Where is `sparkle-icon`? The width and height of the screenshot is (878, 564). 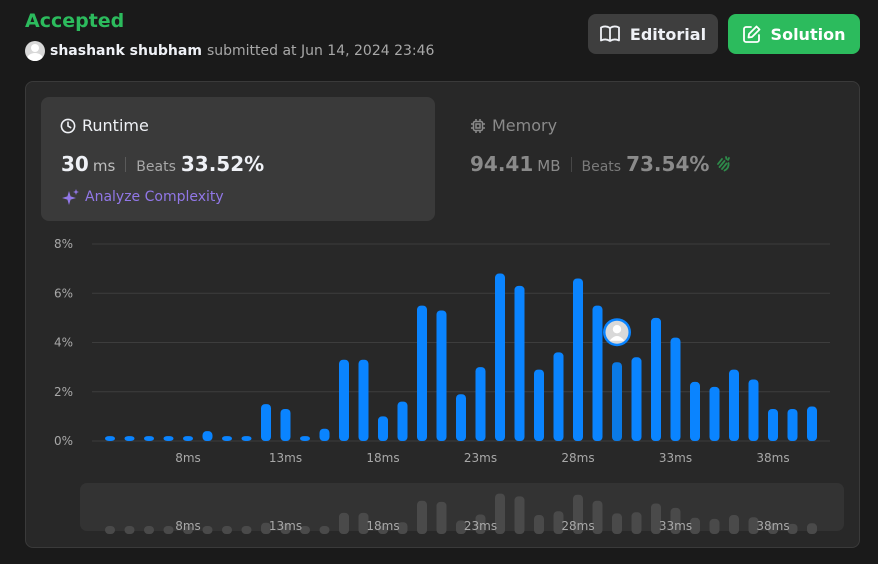 sparkle-icon is located at coordinates (71, 197).